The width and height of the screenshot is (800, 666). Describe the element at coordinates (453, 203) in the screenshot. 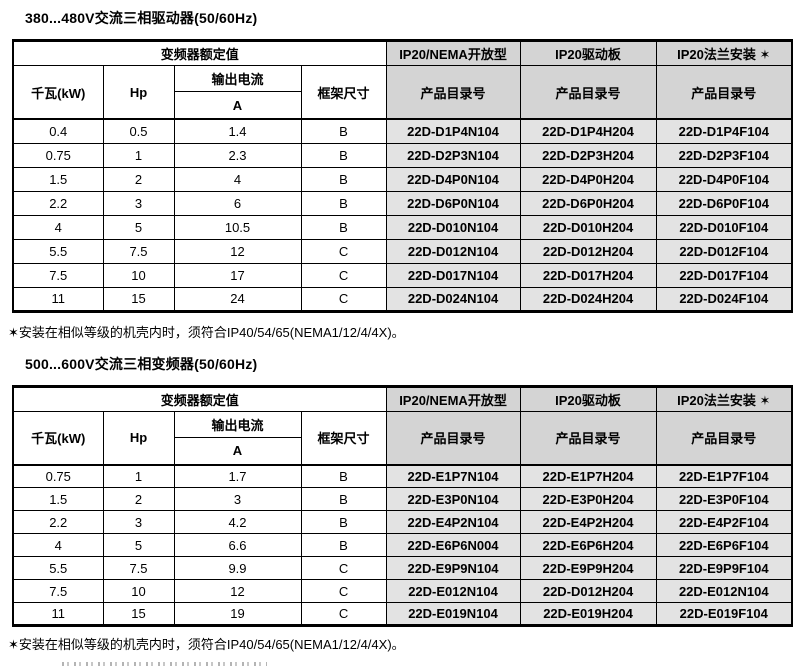

I see `cell-open: 22D-D6P0N104` at that location.